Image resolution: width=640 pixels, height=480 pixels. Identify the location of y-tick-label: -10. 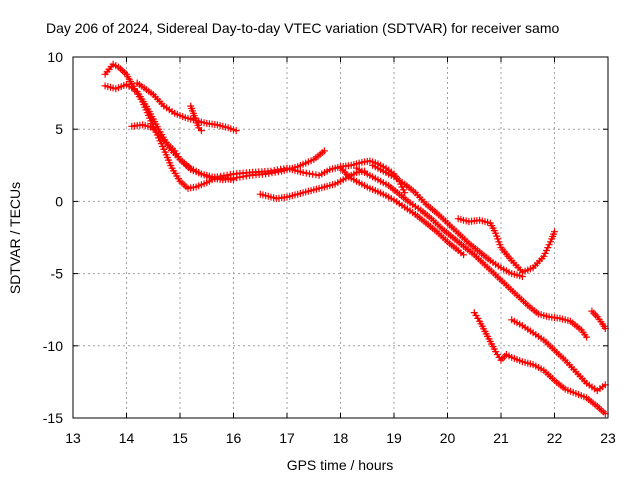
(53, 346).